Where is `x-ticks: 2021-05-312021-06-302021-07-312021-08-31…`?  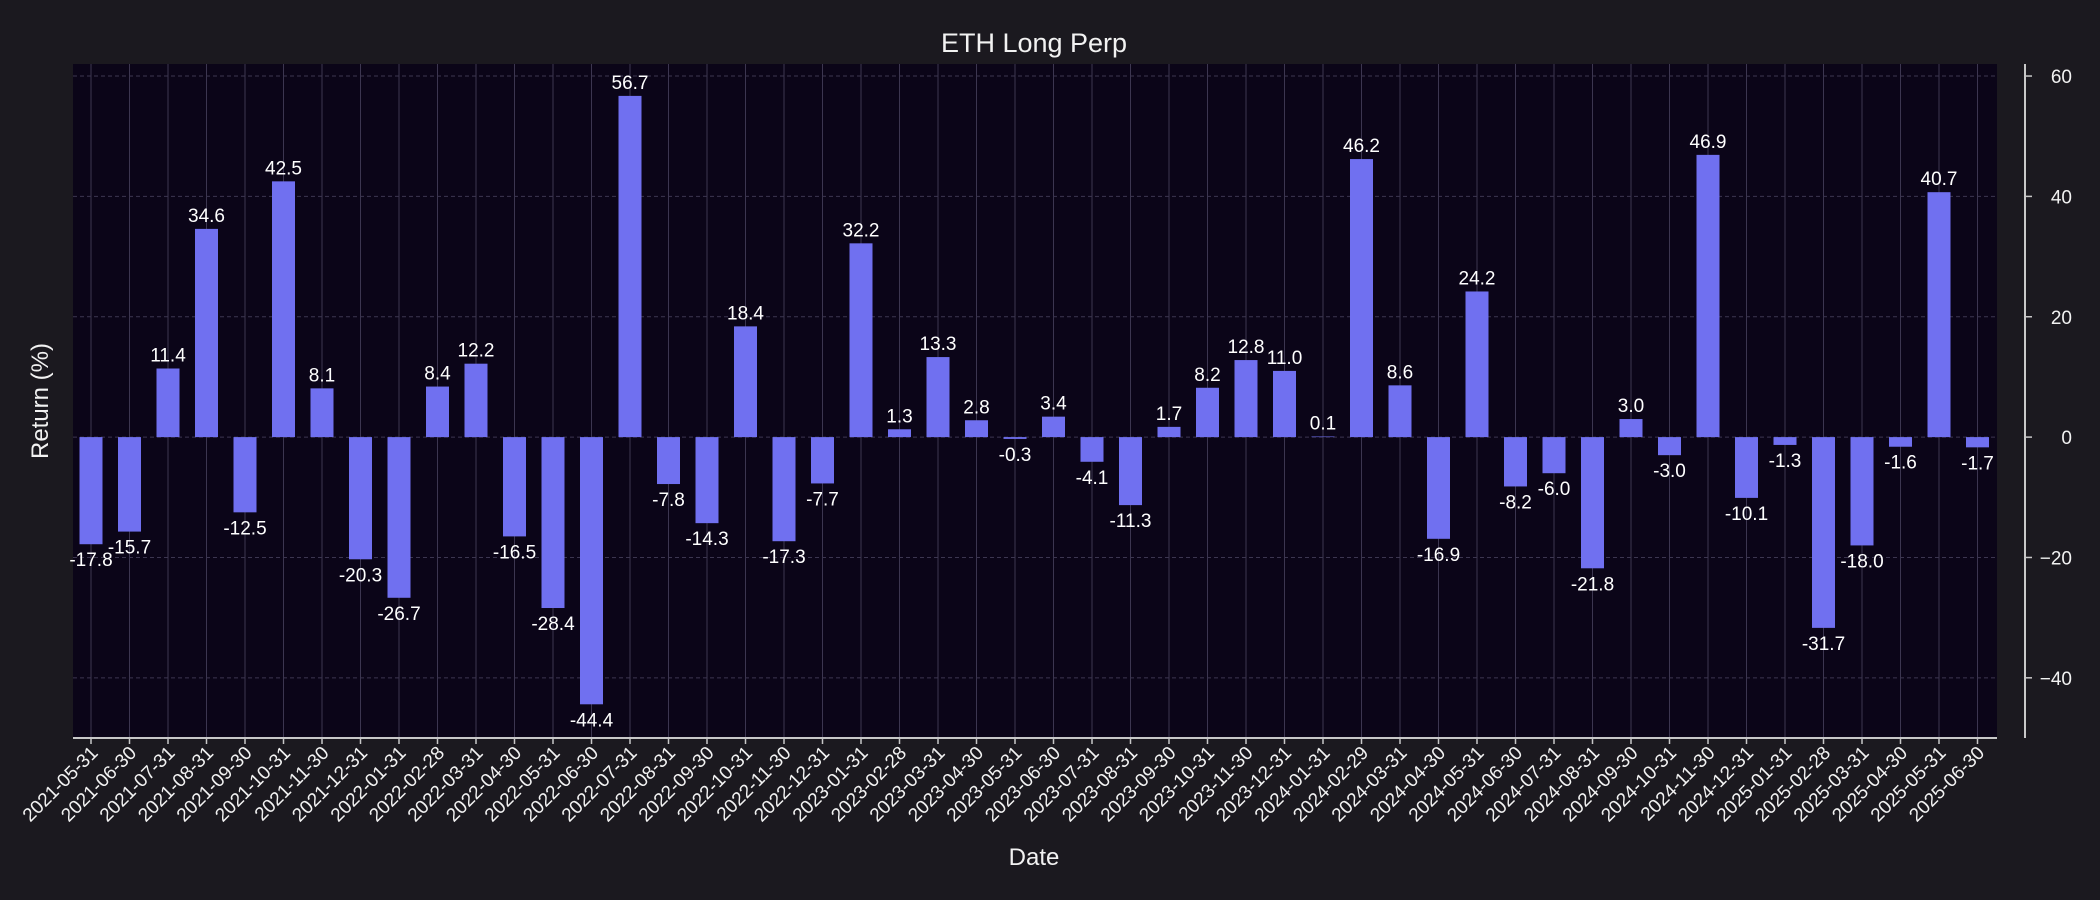
x-ticks: 2021-05-312021-06-302021-07-312021-08-31… is located at coordinates (1004, 782).